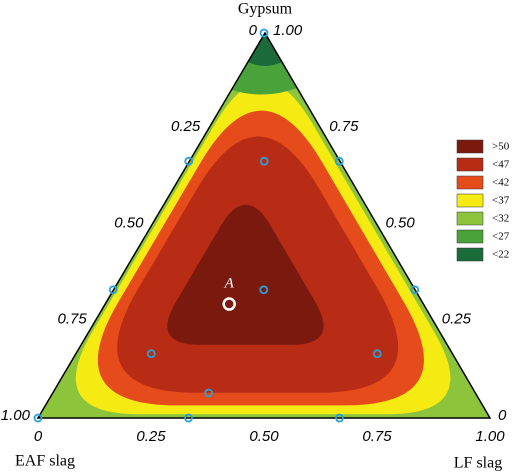 Image resolution: width=515 pixels, height=476 pixels. Describe the element at coordinates (264, 436) in the screenshot. I see `bottom-tick-label: 0.50` at that location.